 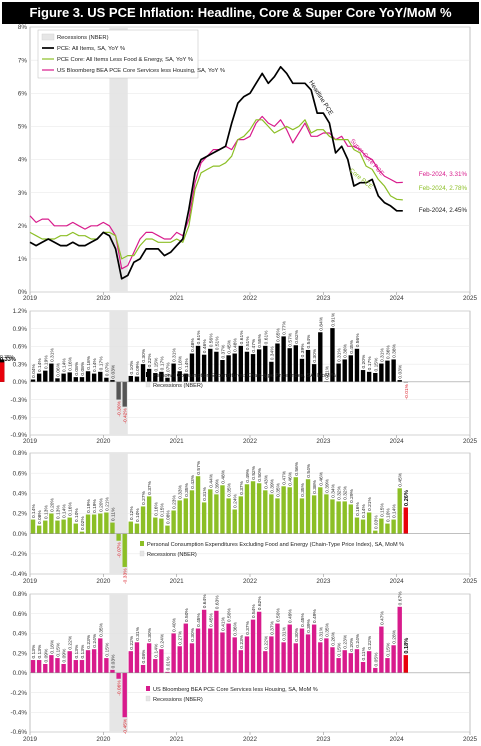 What do you see at coordinates (364, 653) in the screenshot?
I see `bar-value-label: 0.11%` at bounding box center [364, 653].